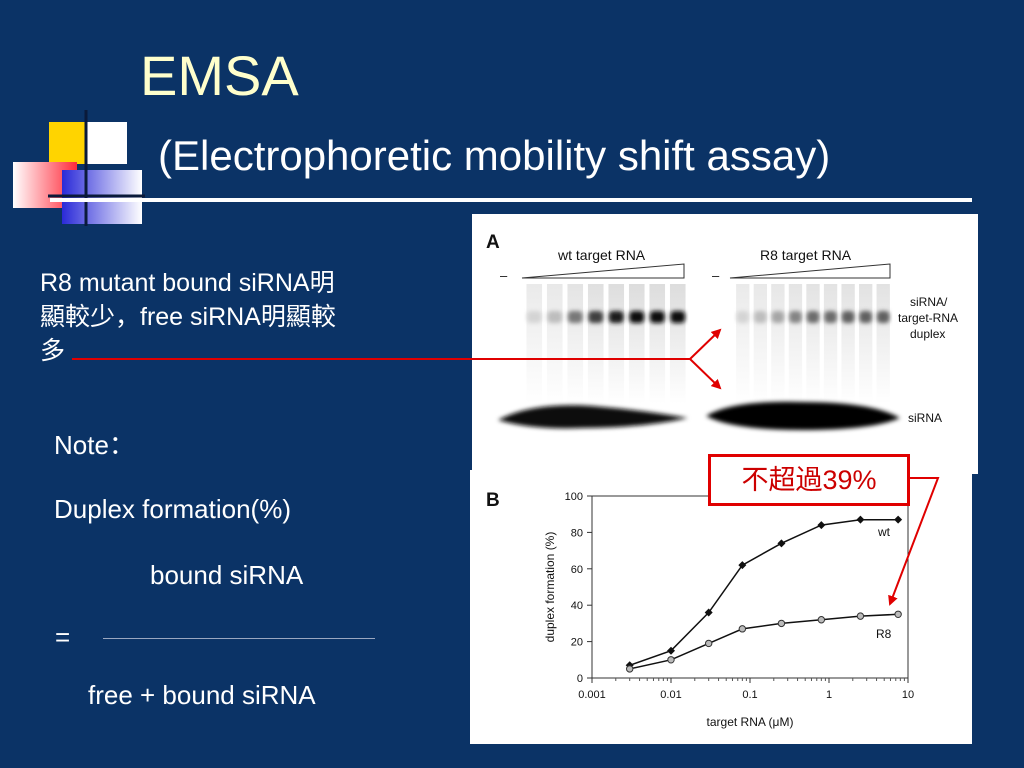  I want to click on y-tick-label: 100, so click(574, 497).